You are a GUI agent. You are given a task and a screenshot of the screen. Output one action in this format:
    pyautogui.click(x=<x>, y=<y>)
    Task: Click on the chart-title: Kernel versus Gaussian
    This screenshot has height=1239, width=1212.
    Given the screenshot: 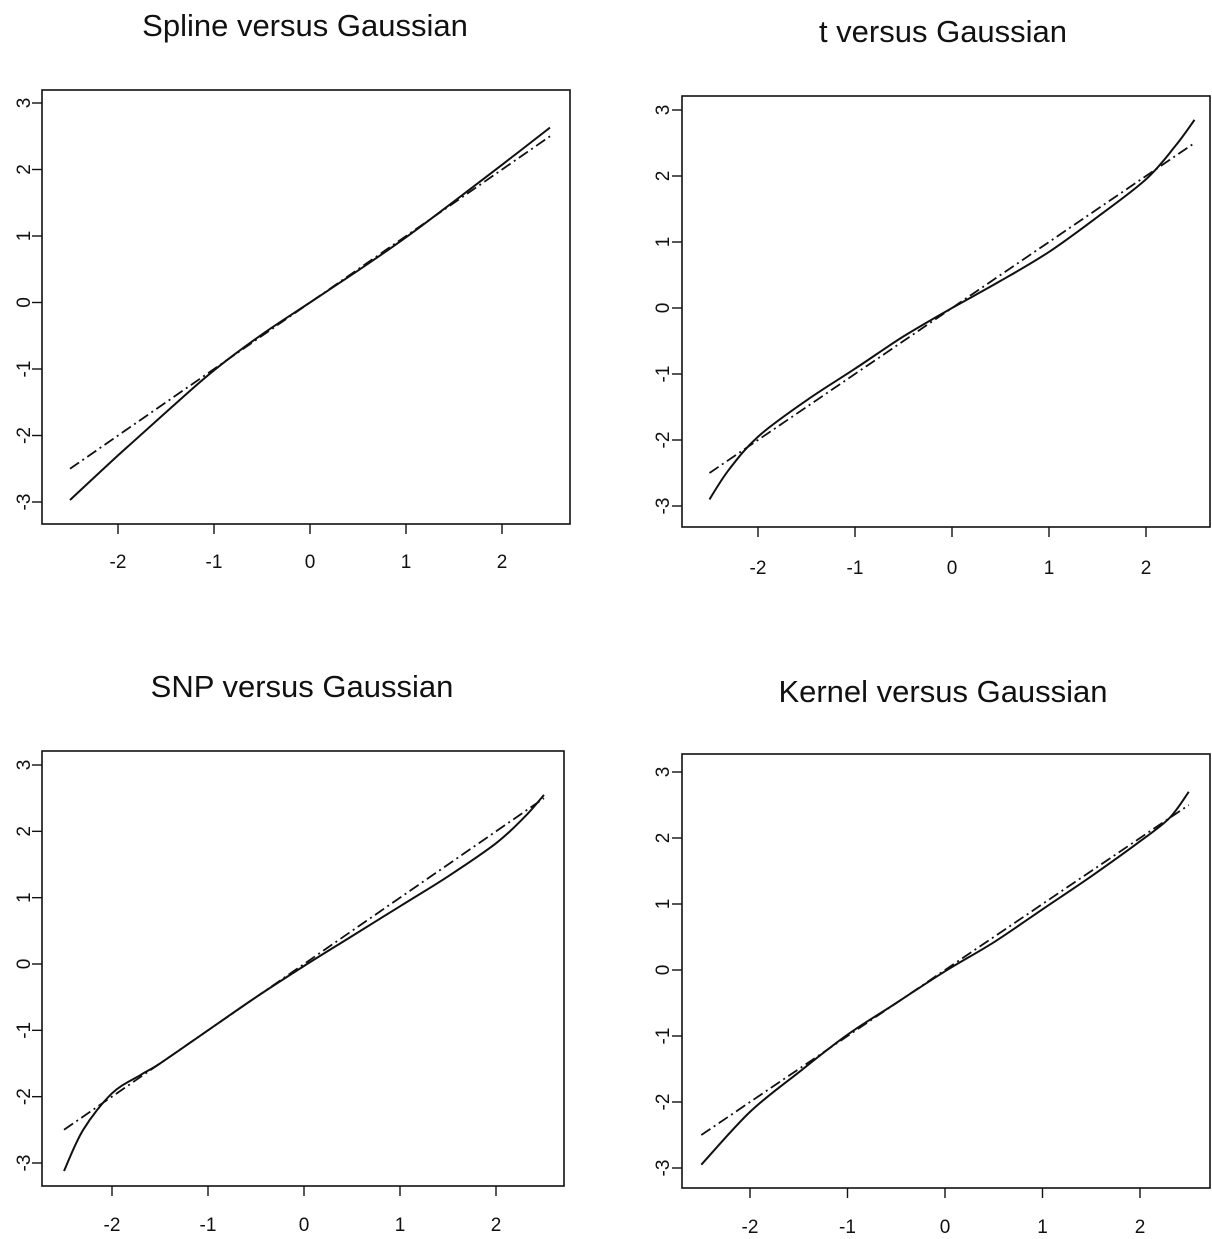 What is the action you would take?
    pyautogui.click(x=942, y=691)
    